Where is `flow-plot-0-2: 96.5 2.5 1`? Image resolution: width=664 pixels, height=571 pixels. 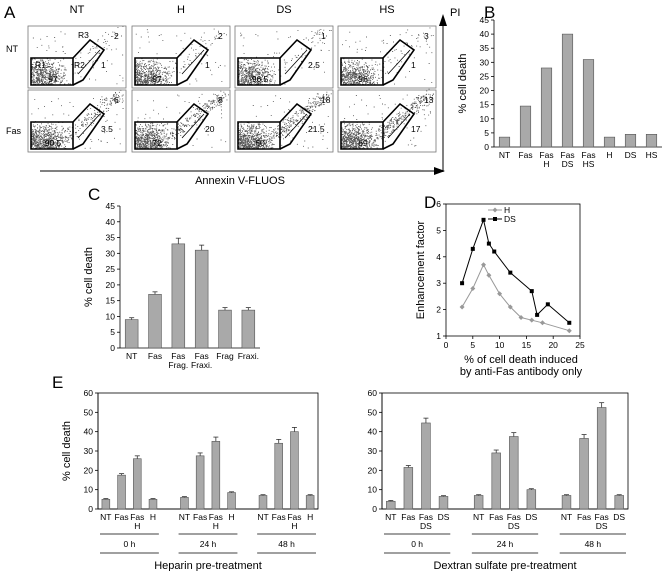
flow-plot-0-2: 96.5 2.5 1 is located at coordinates (284, 57).